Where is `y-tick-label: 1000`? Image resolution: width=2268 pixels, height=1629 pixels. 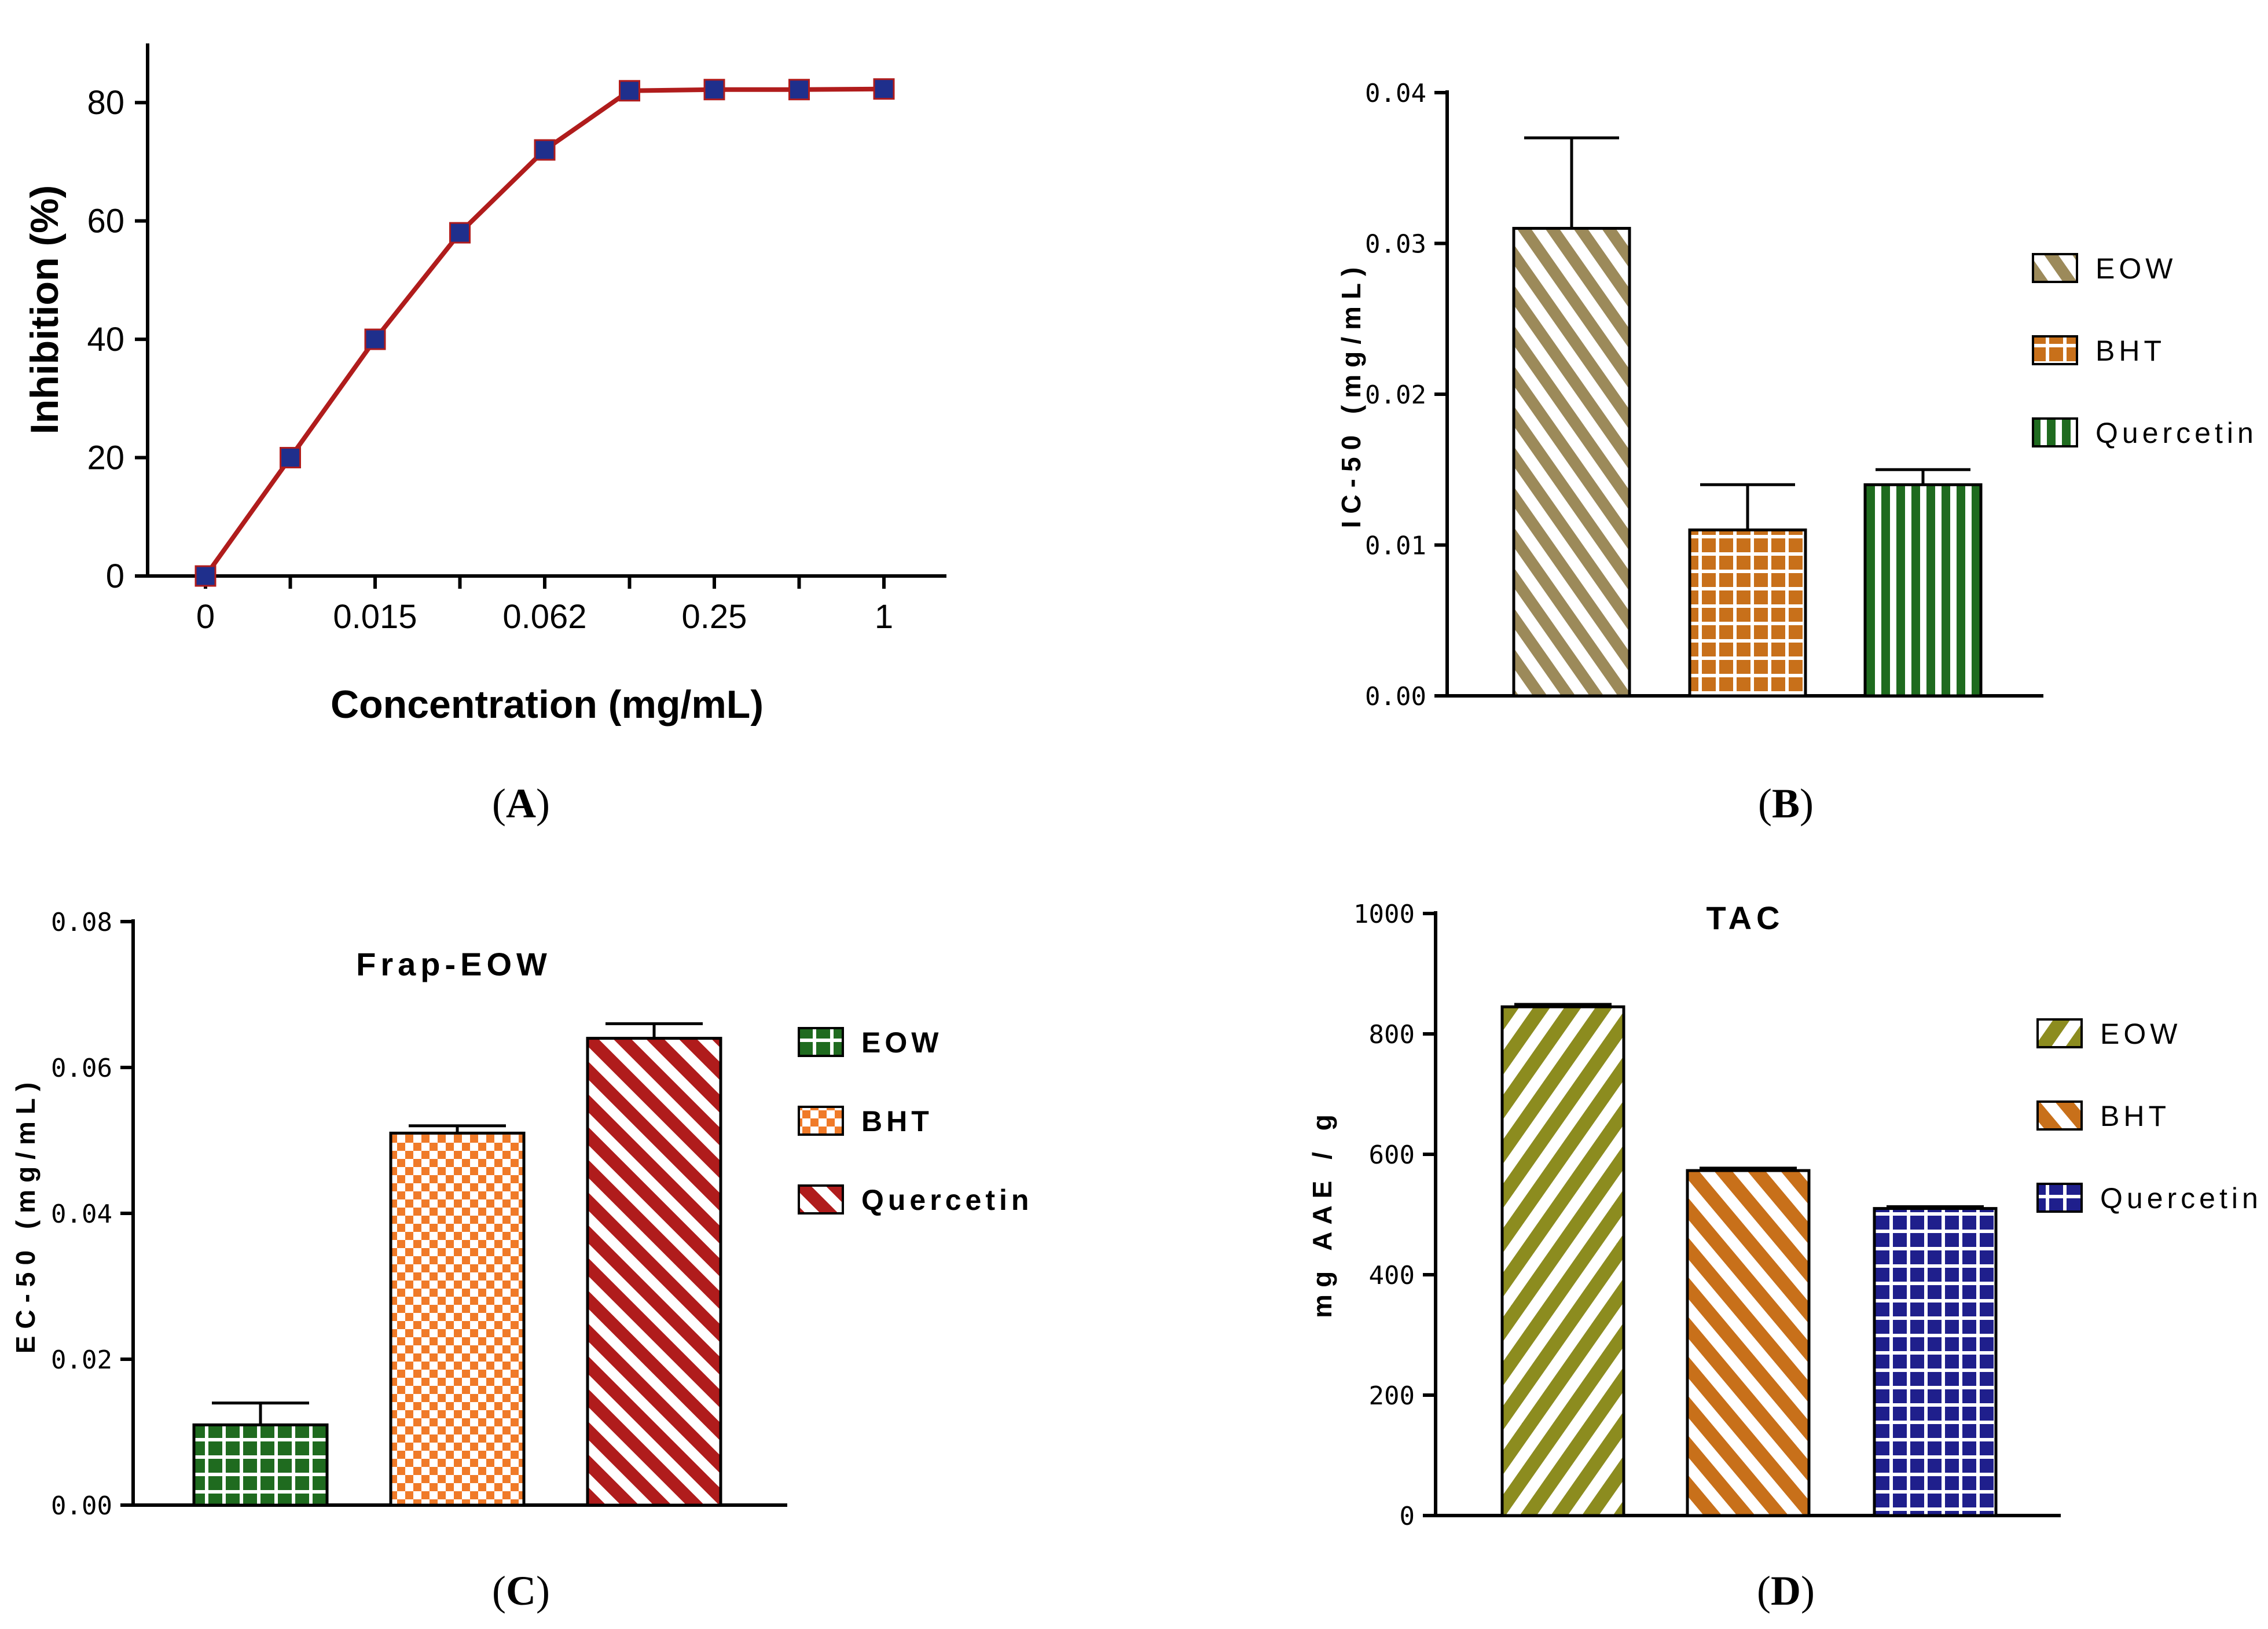
y-tick-label: 1000 is located at coordinates (1384, 914).